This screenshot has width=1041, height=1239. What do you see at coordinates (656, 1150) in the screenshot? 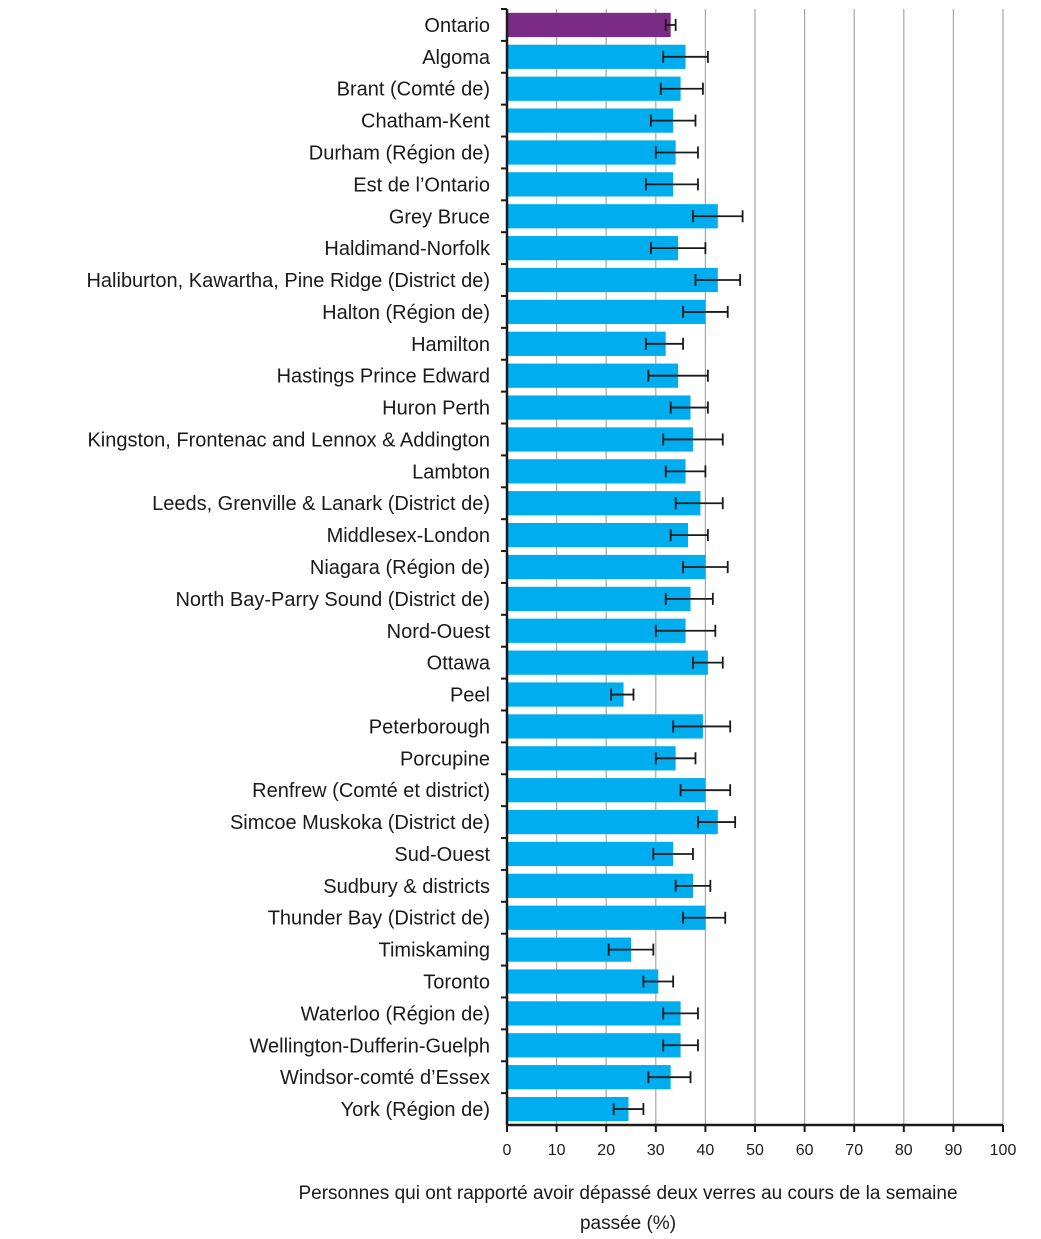
I see `x-tick-label-30: 30` at bounding box center [656, 1150].